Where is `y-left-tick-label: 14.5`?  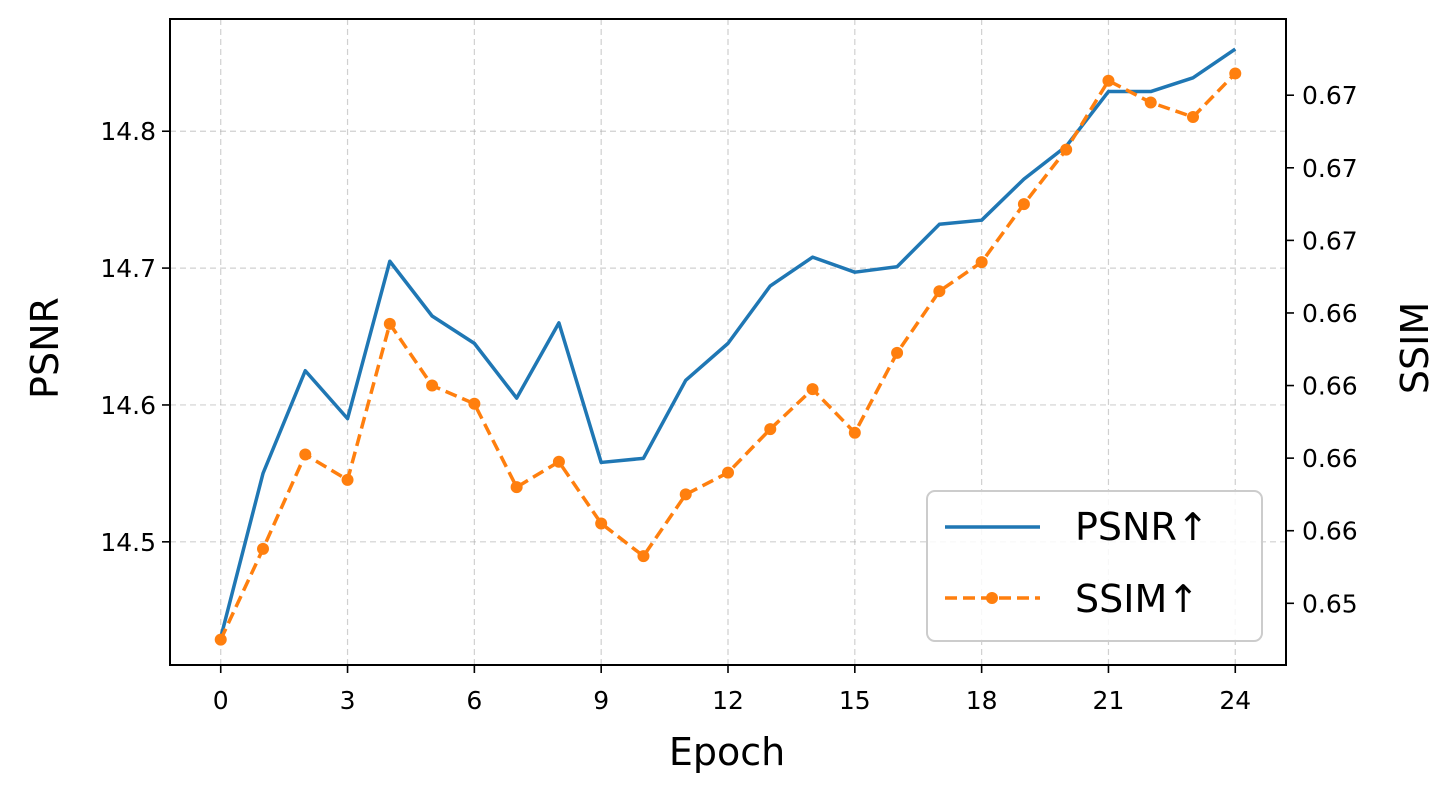
y-left-tick-label: 14.5 is located at coordinates (128, 542).